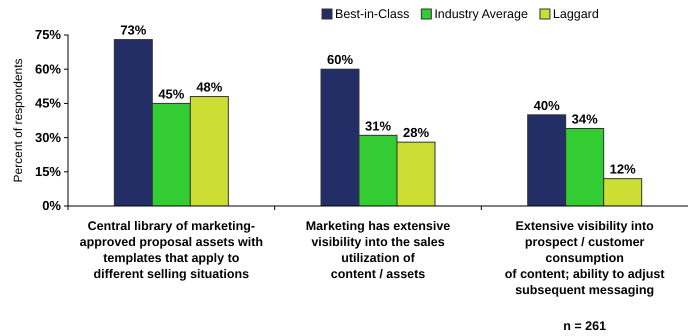 The height and width of the screenshot is (336, 688). What do you see at coordinates (48, 103) in the screenshot?
I see `y-tick-label: 45%` at bounding box center [48, 103].